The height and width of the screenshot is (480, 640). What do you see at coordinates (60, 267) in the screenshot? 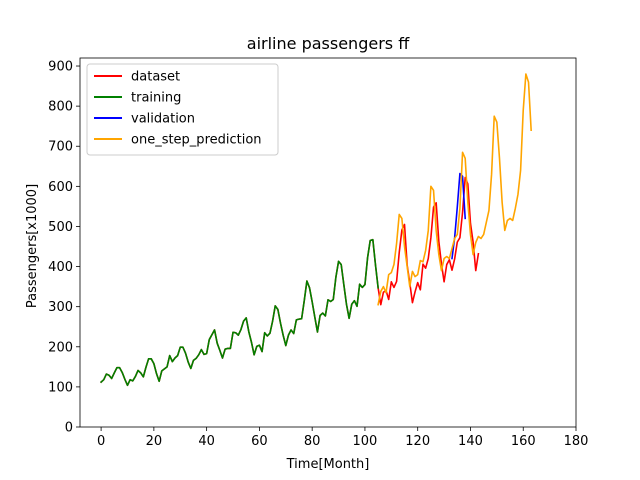
I see `y-tick-label: 400` at bounding box center [60, 267].